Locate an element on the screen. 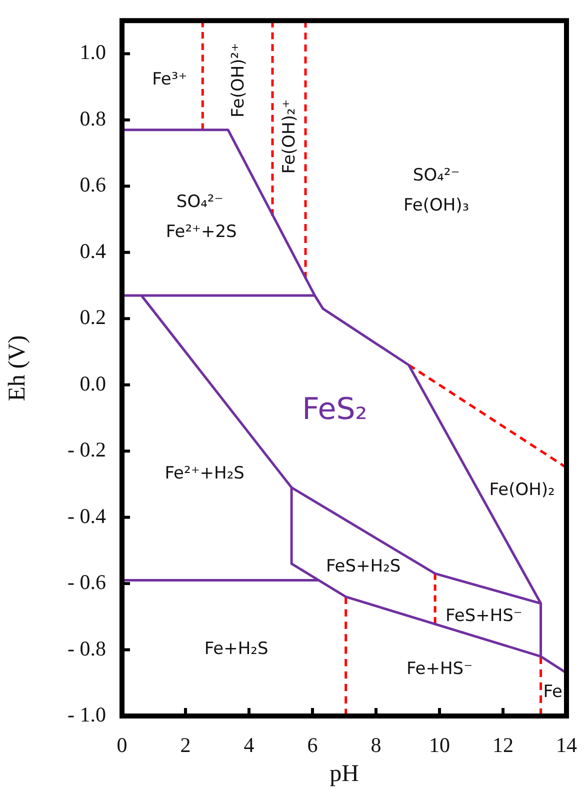  annotation: Fe(OH)²⁺ is located at coordinates (238, 80).